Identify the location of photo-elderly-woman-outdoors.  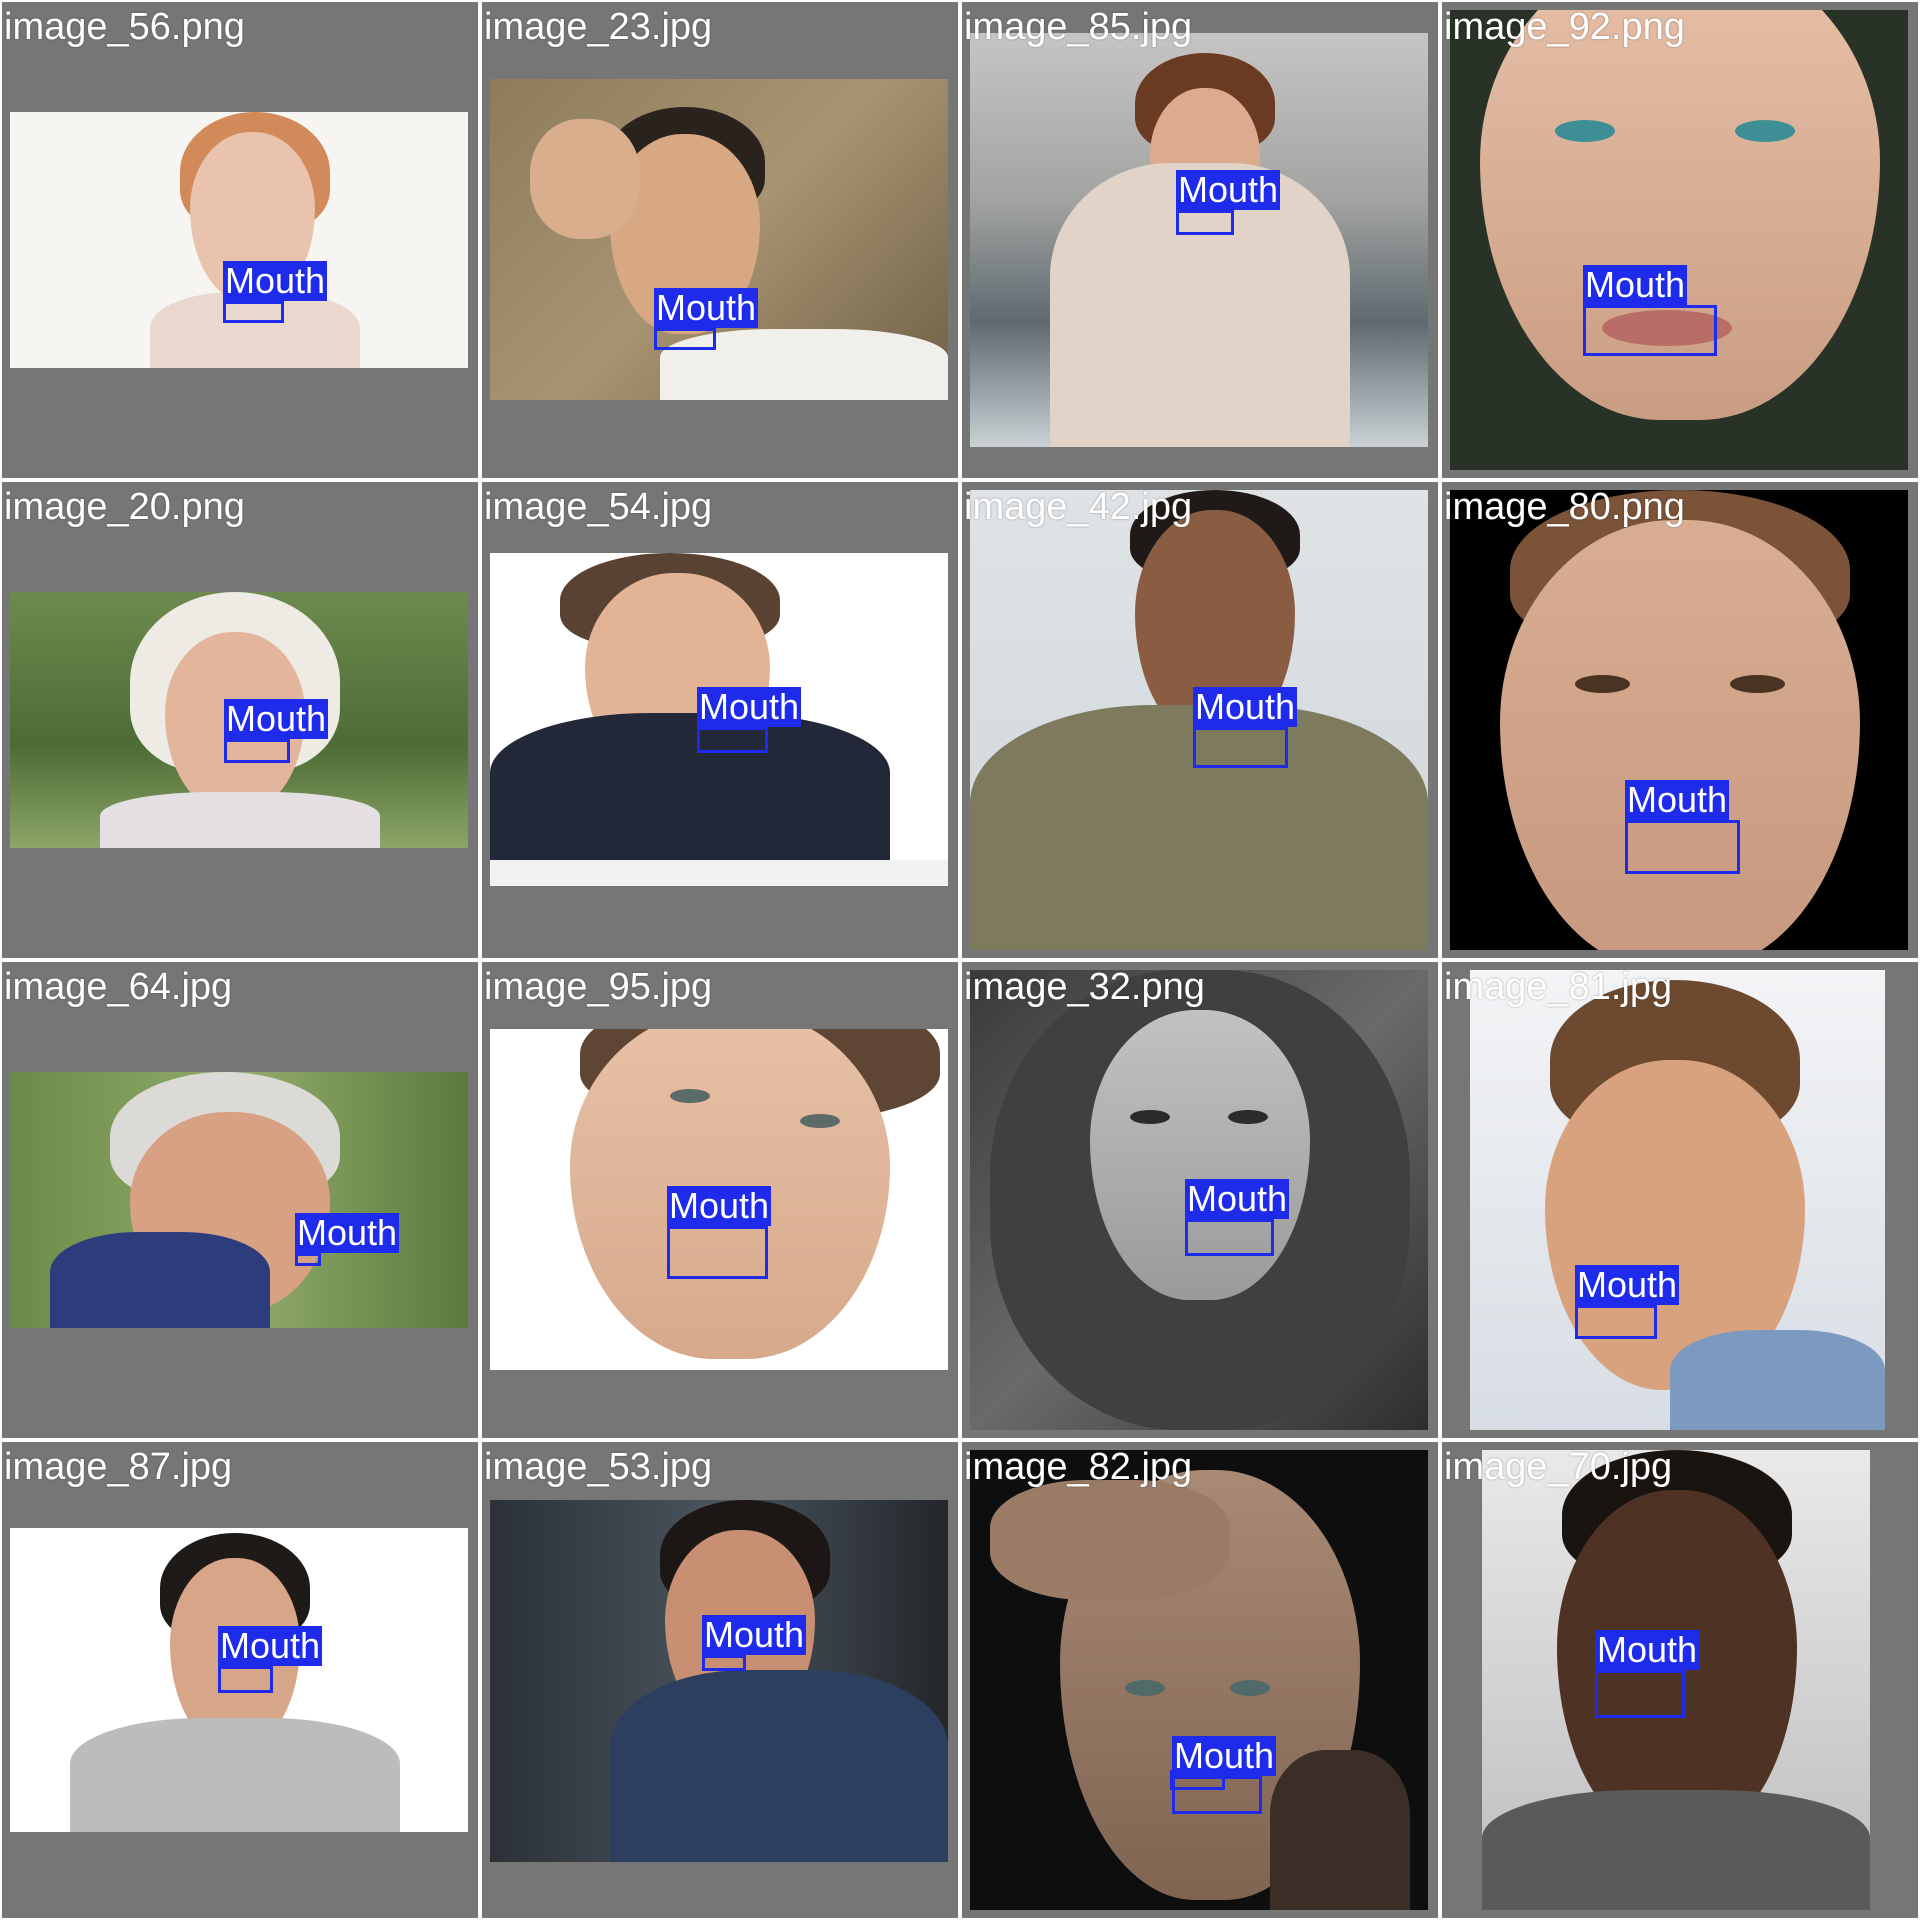
(239, 720).